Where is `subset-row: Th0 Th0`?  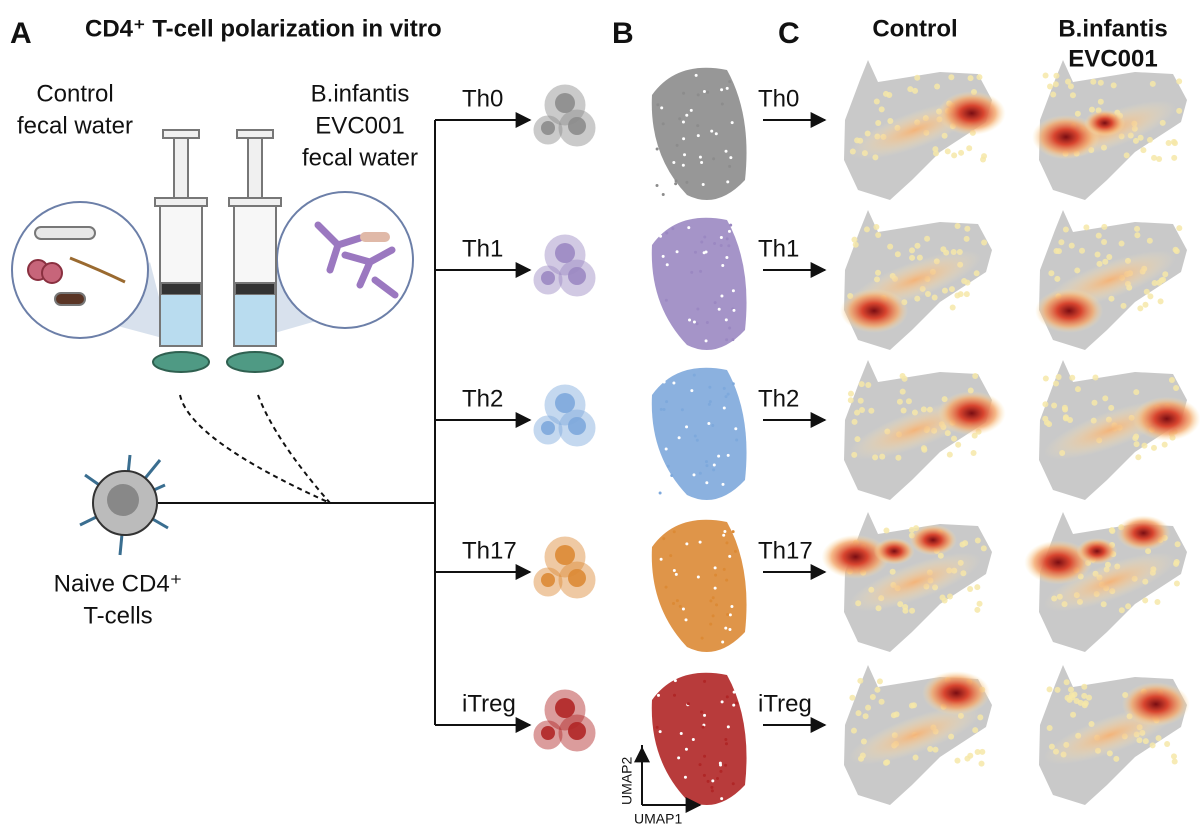
subset-row: Th0 Th0 is located at coordinates (811, 130).